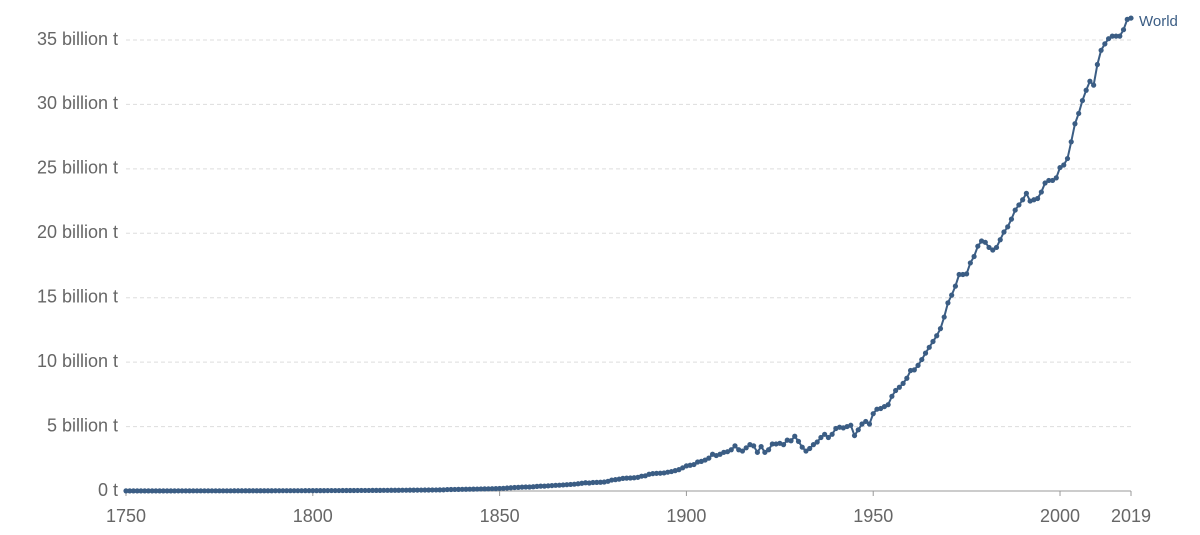  What do you see at coordinates (108, 490) in the screenshot?
I see `y-tick-label: 0 t` at bounding box center [108, 490].